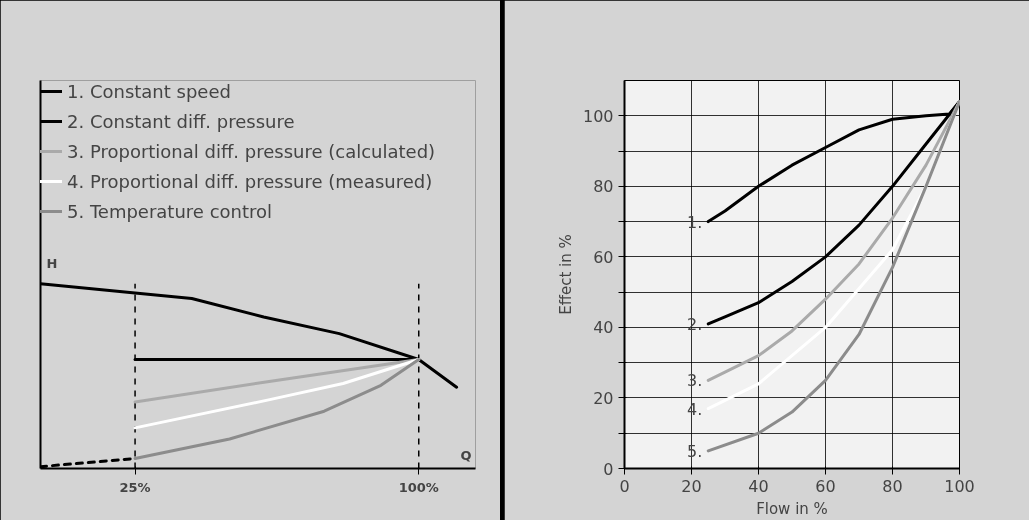  What do you see at coordinates (603, 187) in the screenshot?
I see `y-tick-label: 80` at bounding box center [603, 187].